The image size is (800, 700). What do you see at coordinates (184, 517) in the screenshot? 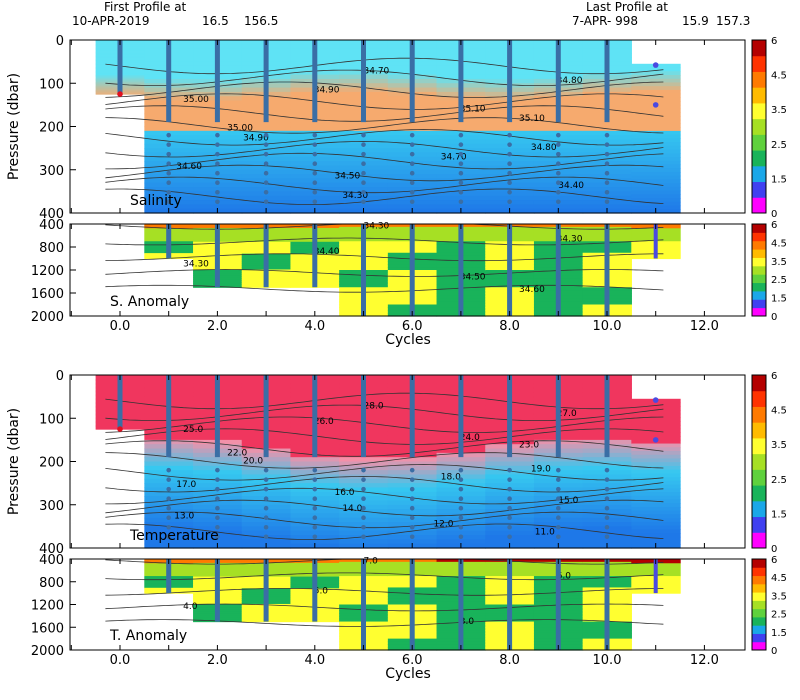
I see `contour-label: 13.0` at bounding box center [184, 517].